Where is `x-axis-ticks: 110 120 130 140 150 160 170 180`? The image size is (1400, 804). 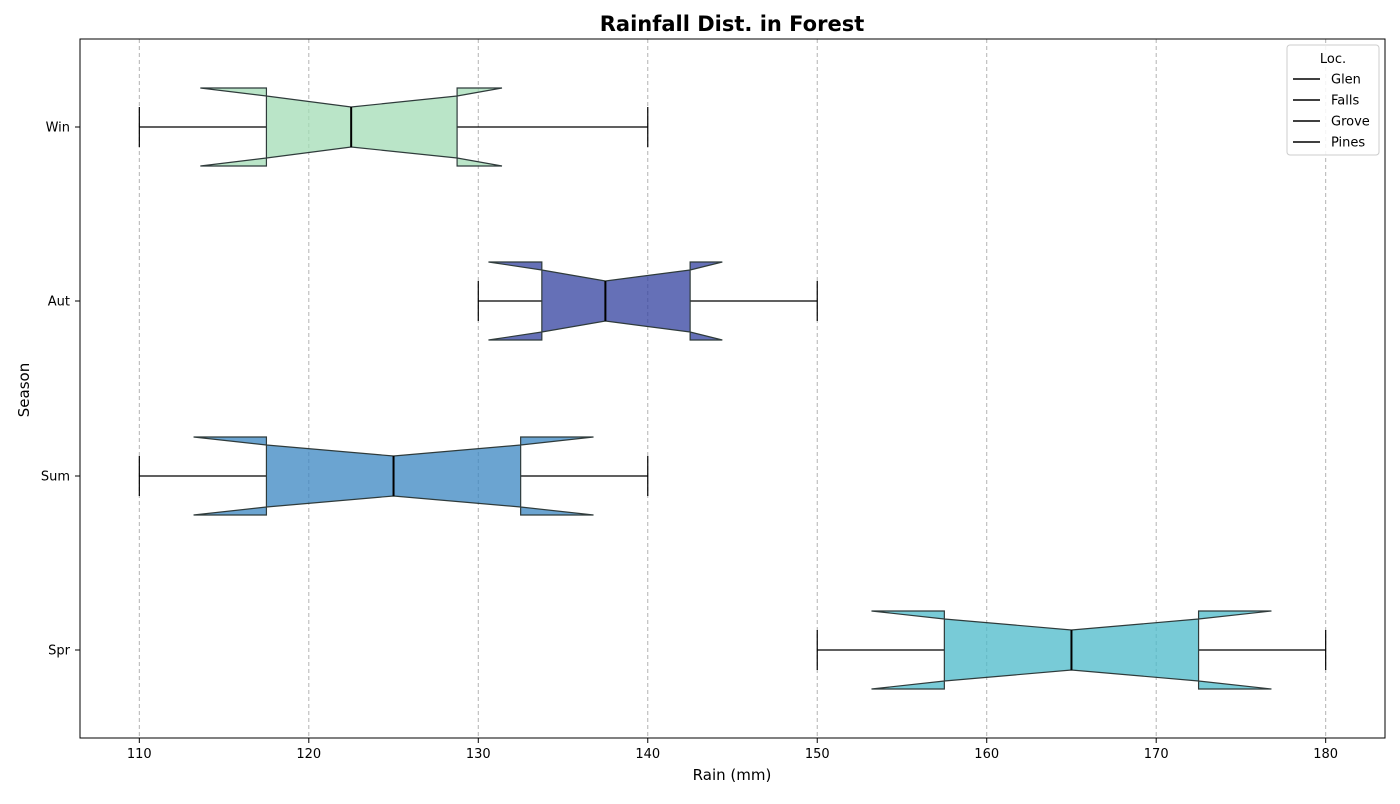
x-axis-ticks: 110 120 130 140 150 160 170 180 is located at coordinates (732, 750).